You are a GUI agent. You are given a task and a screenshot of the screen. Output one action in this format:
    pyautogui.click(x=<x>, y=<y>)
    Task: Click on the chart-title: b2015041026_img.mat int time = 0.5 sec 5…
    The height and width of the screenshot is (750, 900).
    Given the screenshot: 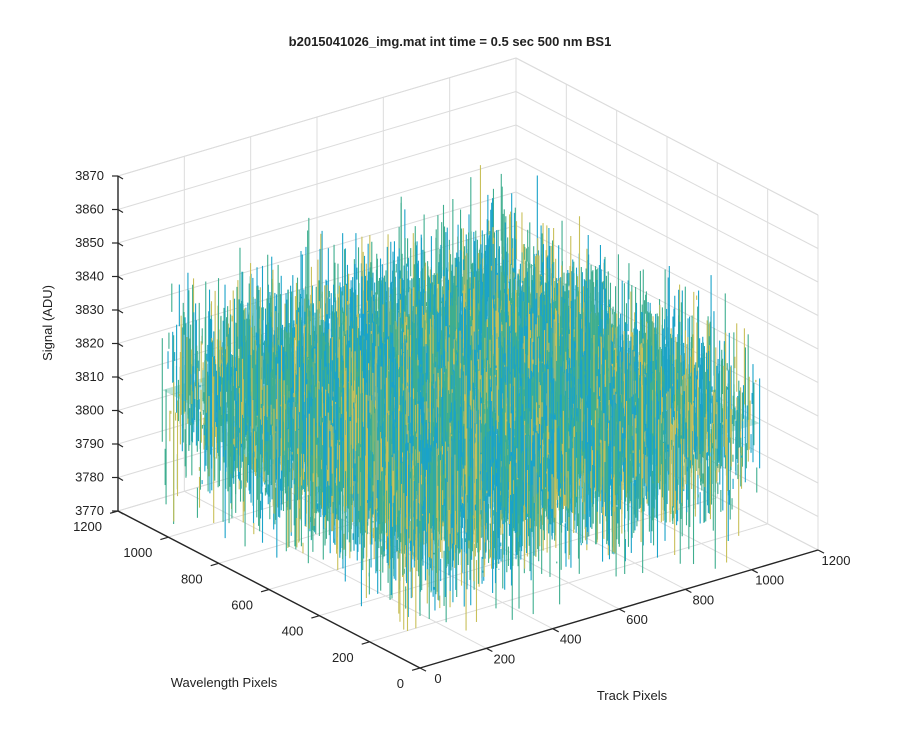 What is the action you would take?
    pyautogui.click(x=450, y=41)
    